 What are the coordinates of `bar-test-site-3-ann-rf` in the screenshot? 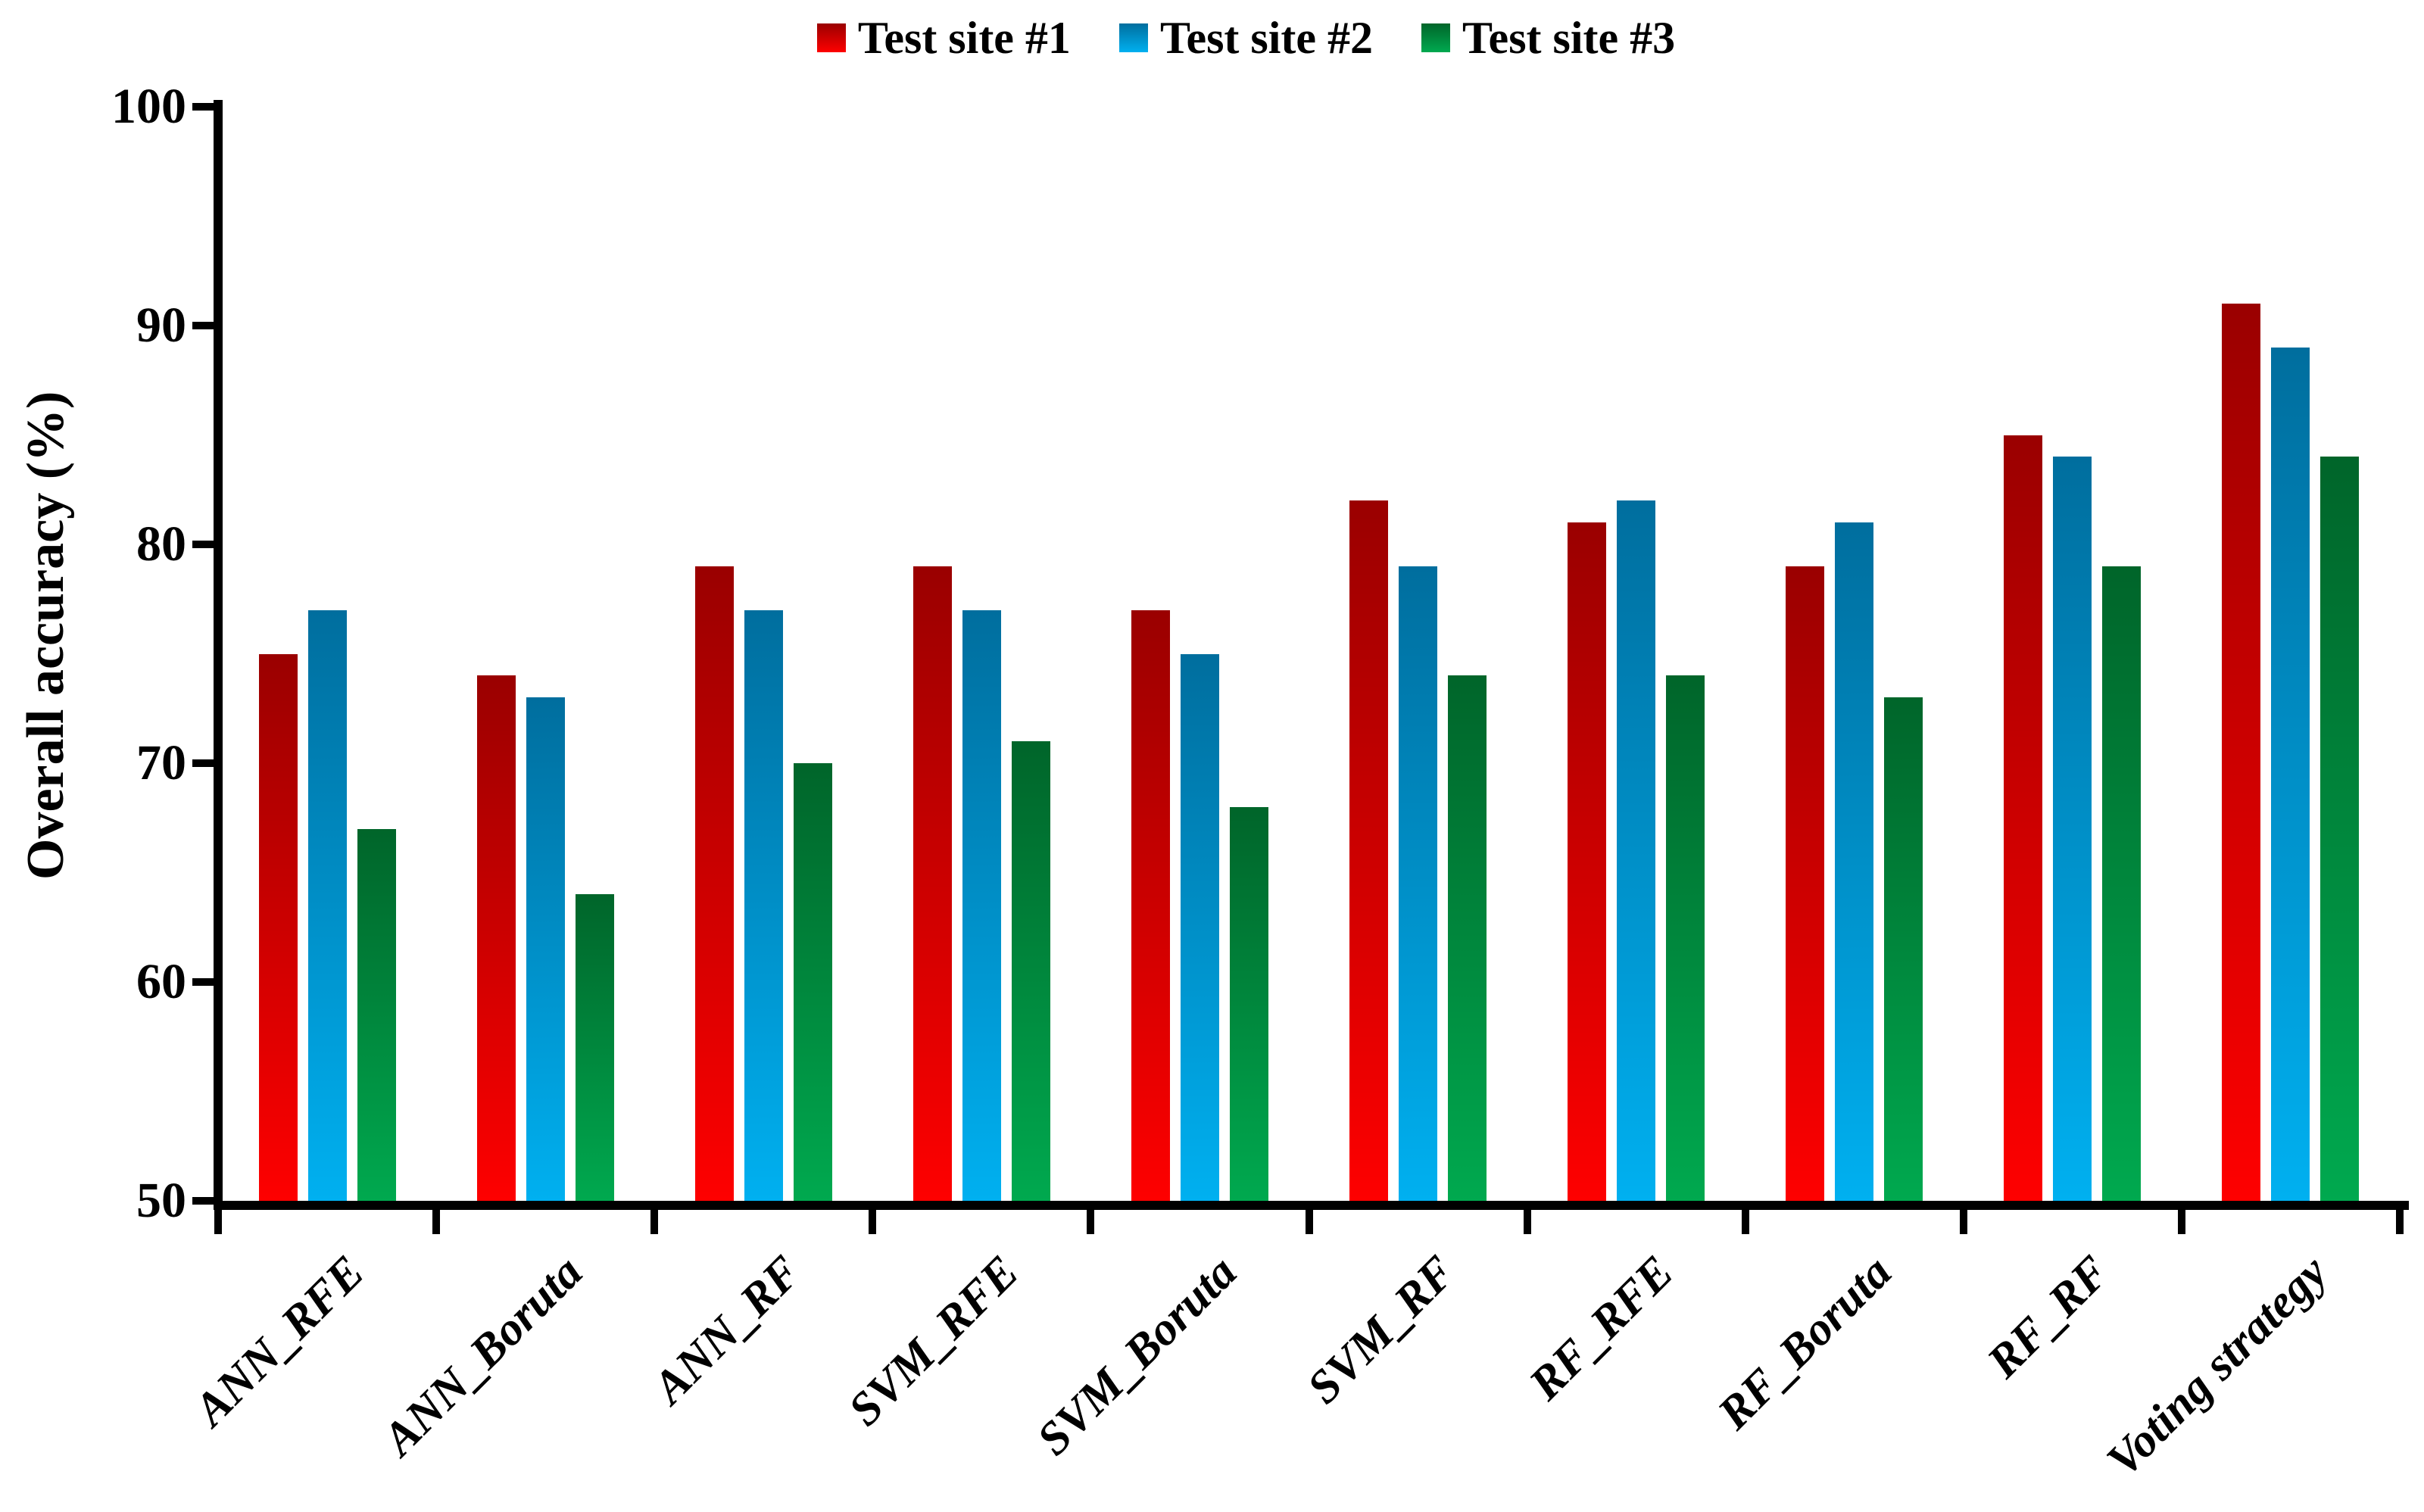 It's located at (813, 982).